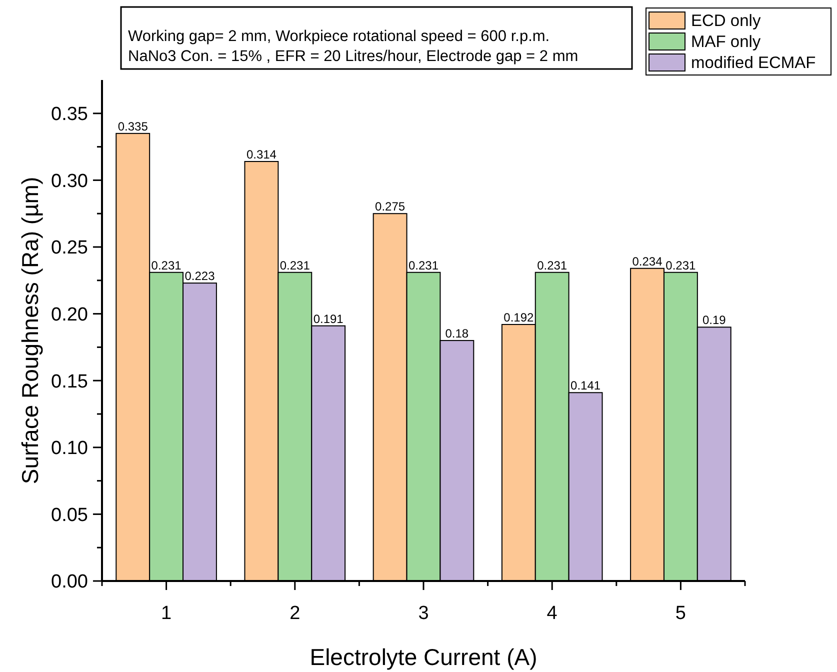 The width and height of the screenshot is (837, 672). Describe the element at coordinates (69, 115) in the screenshot. I see `y-tick-label: 0.35` at that location.